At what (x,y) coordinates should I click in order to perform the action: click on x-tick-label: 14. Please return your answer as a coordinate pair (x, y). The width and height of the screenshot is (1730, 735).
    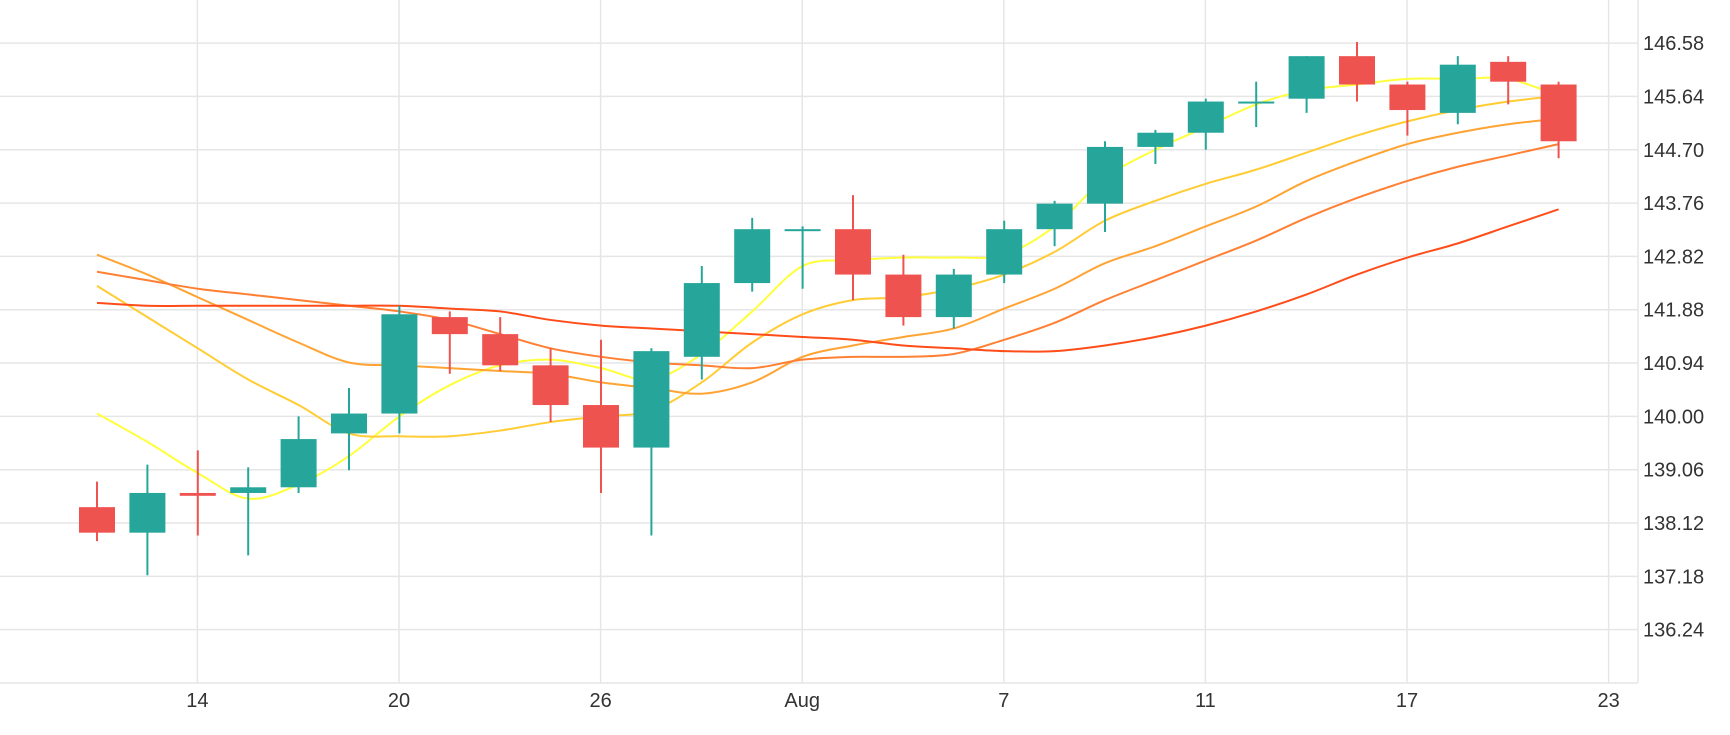
    Looking at the image, I should click on (197, 701).